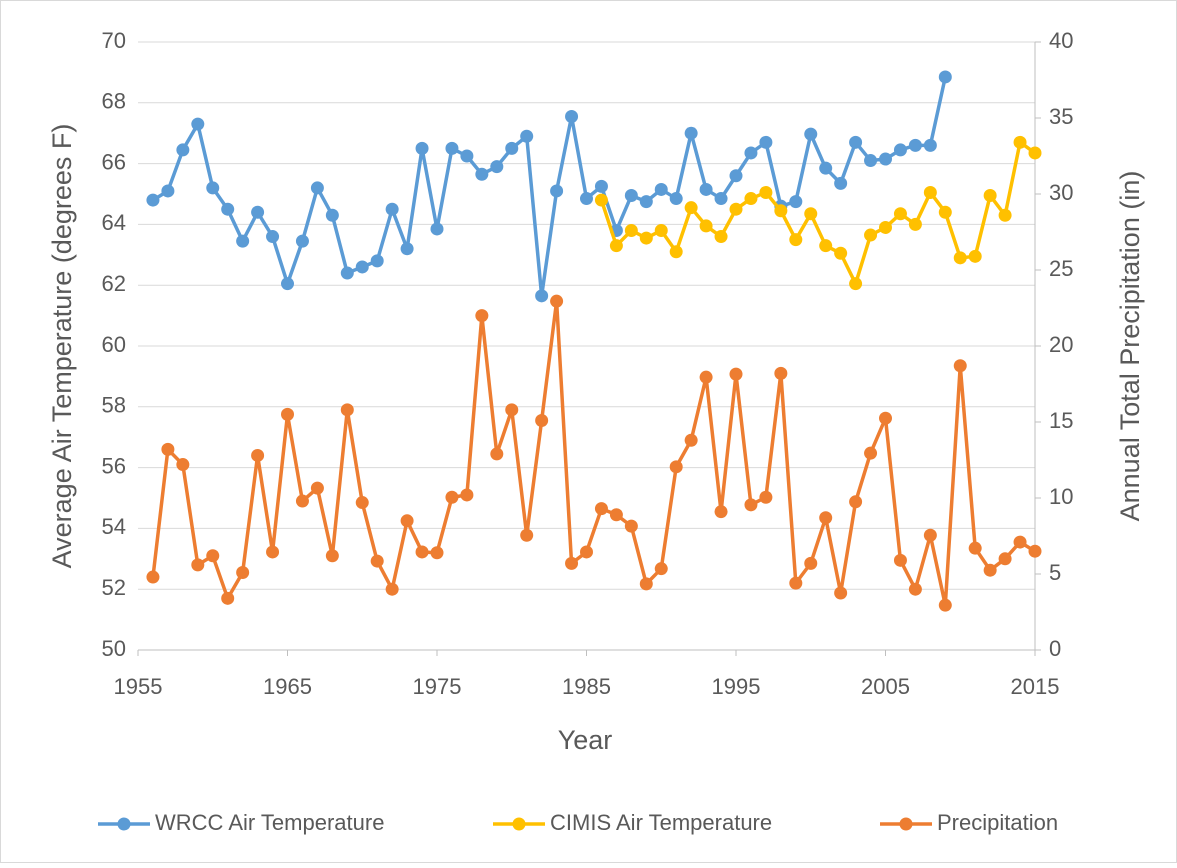 Image resolution: width=1177 pixels, height=868 pixels. What do you see at coordinates (437, 686) in the screenshot?
I see `x-tick-label: 1975` at bounding box center [437, 686].